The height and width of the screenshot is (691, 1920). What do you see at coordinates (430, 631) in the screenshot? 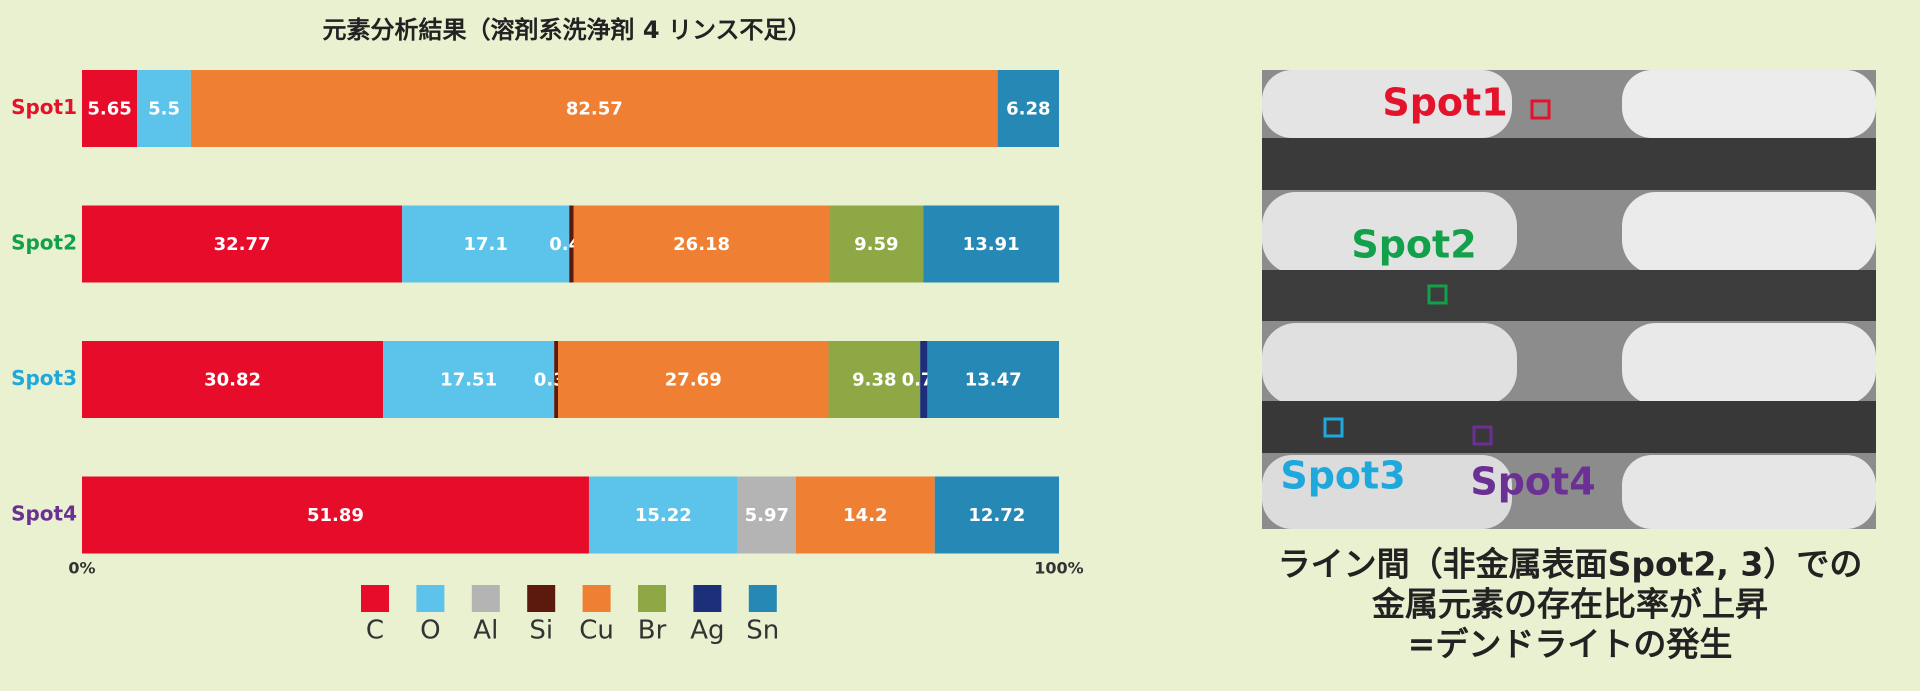
I see `legend-label: O` at bounding box center [430, 631].